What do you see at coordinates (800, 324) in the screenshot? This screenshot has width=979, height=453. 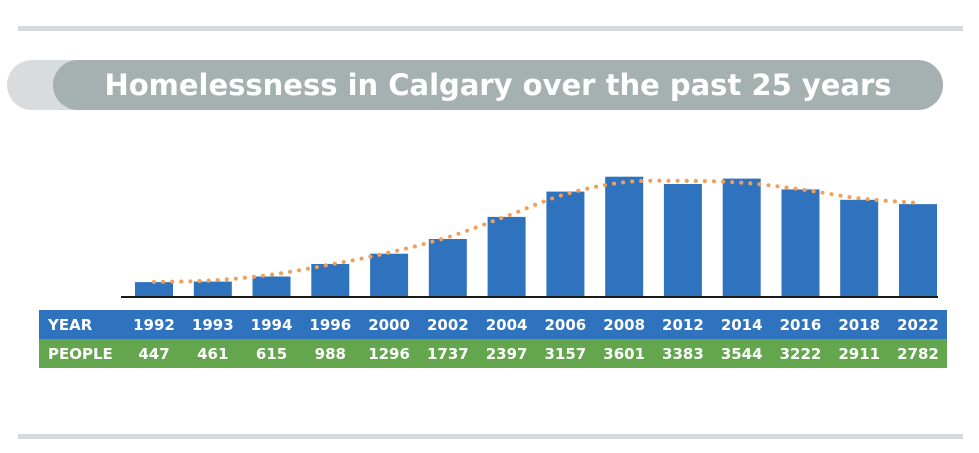 I see `year-cell-2016: 2016` at bounding box center [800, 324].